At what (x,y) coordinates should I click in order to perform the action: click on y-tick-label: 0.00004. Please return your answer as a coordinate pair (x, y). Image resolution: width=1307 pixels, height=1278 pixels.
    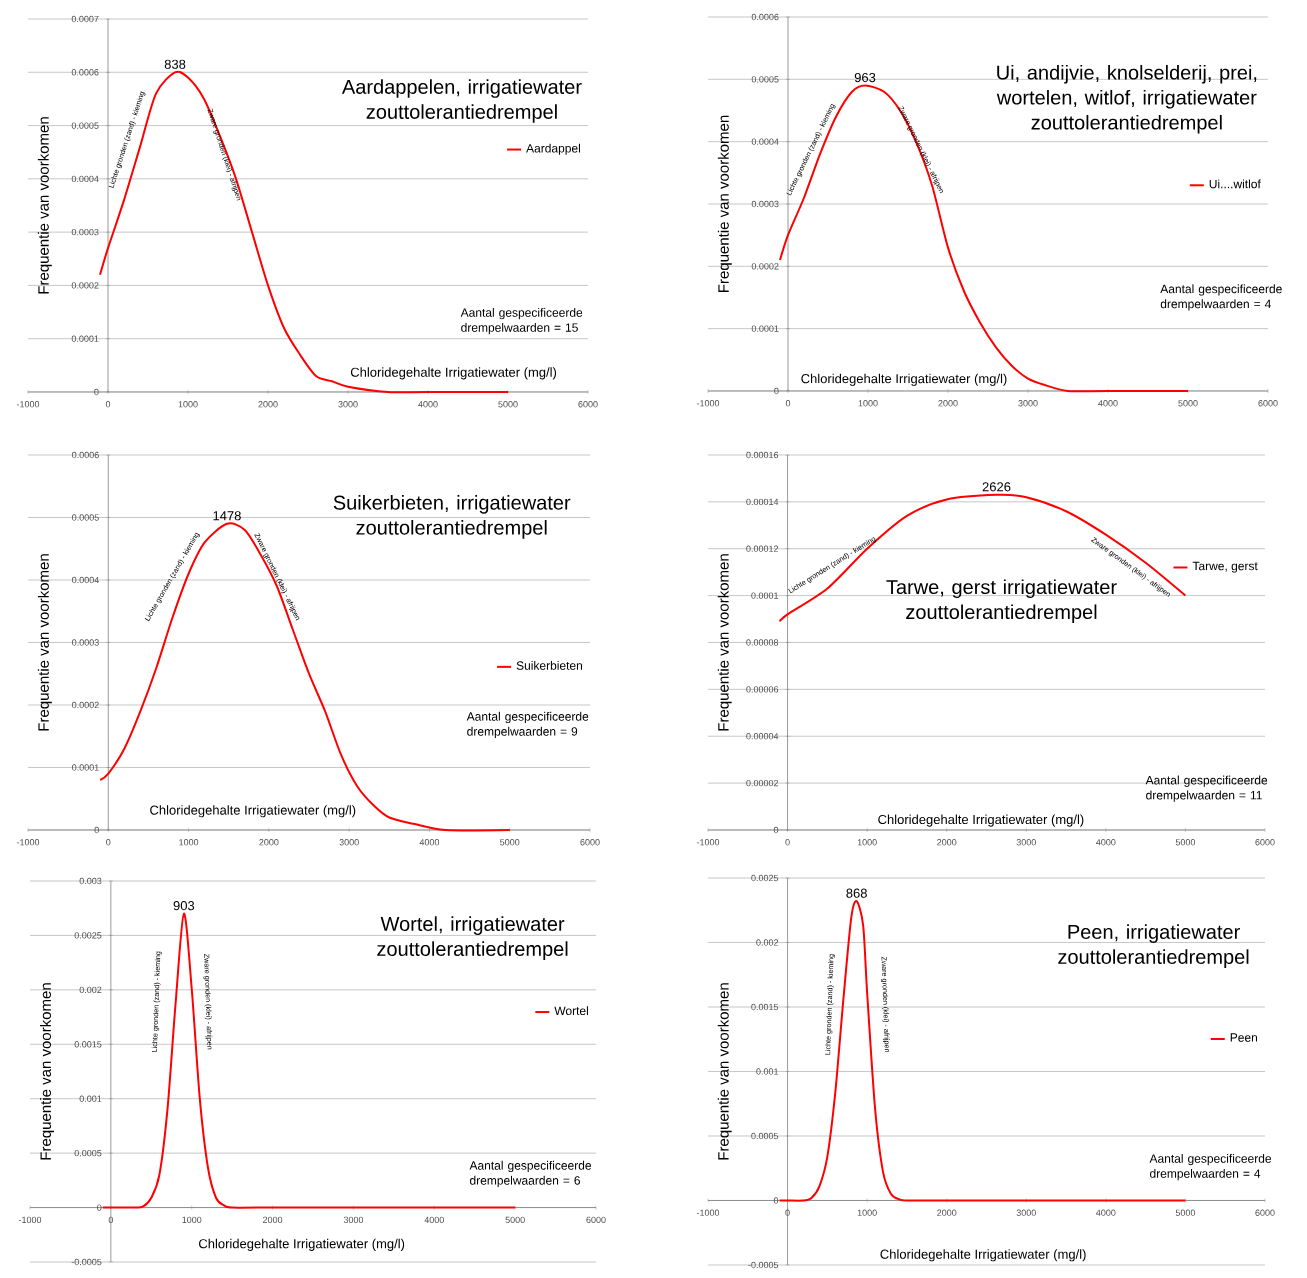
    Looking at the image, I should click on (762, 736).